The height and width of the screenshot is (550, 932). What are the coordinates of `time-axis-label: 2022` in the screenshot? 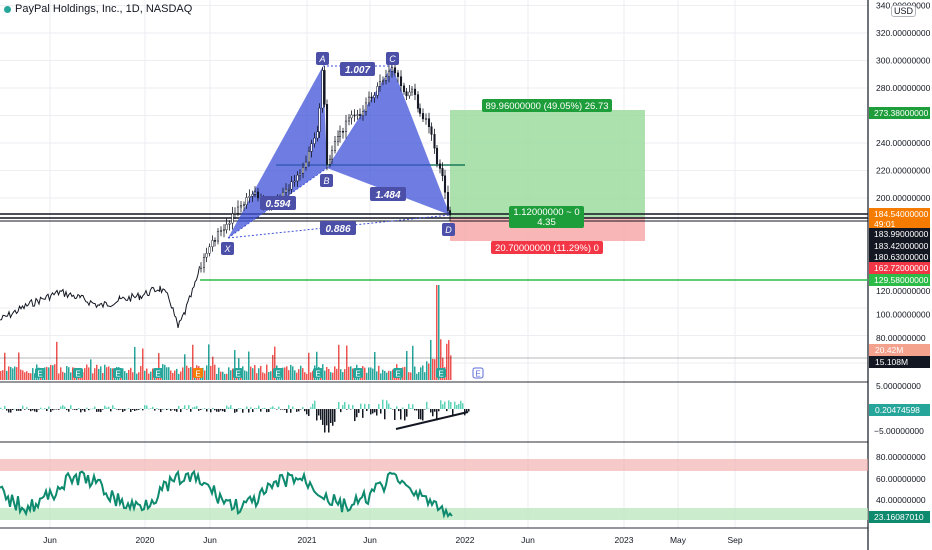 It's located at (465, 540).